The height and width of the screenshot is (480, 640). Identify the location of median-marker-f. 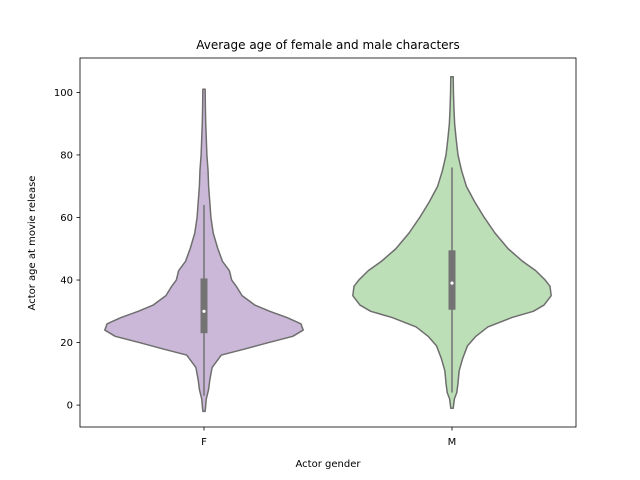
(204, 311).